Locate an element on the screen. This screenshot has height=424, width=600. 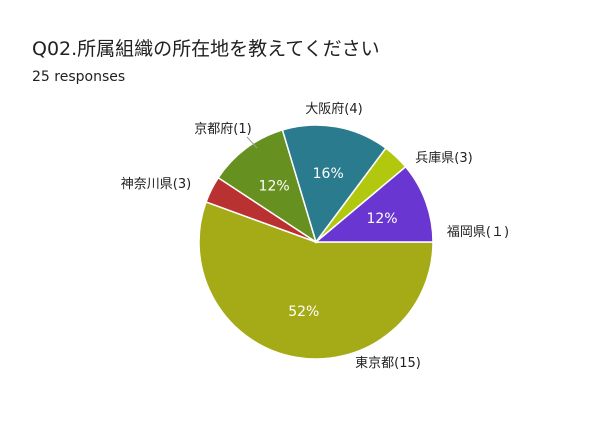
slice-category-label: 福岡県(１) is located at coordinates (478, 232).